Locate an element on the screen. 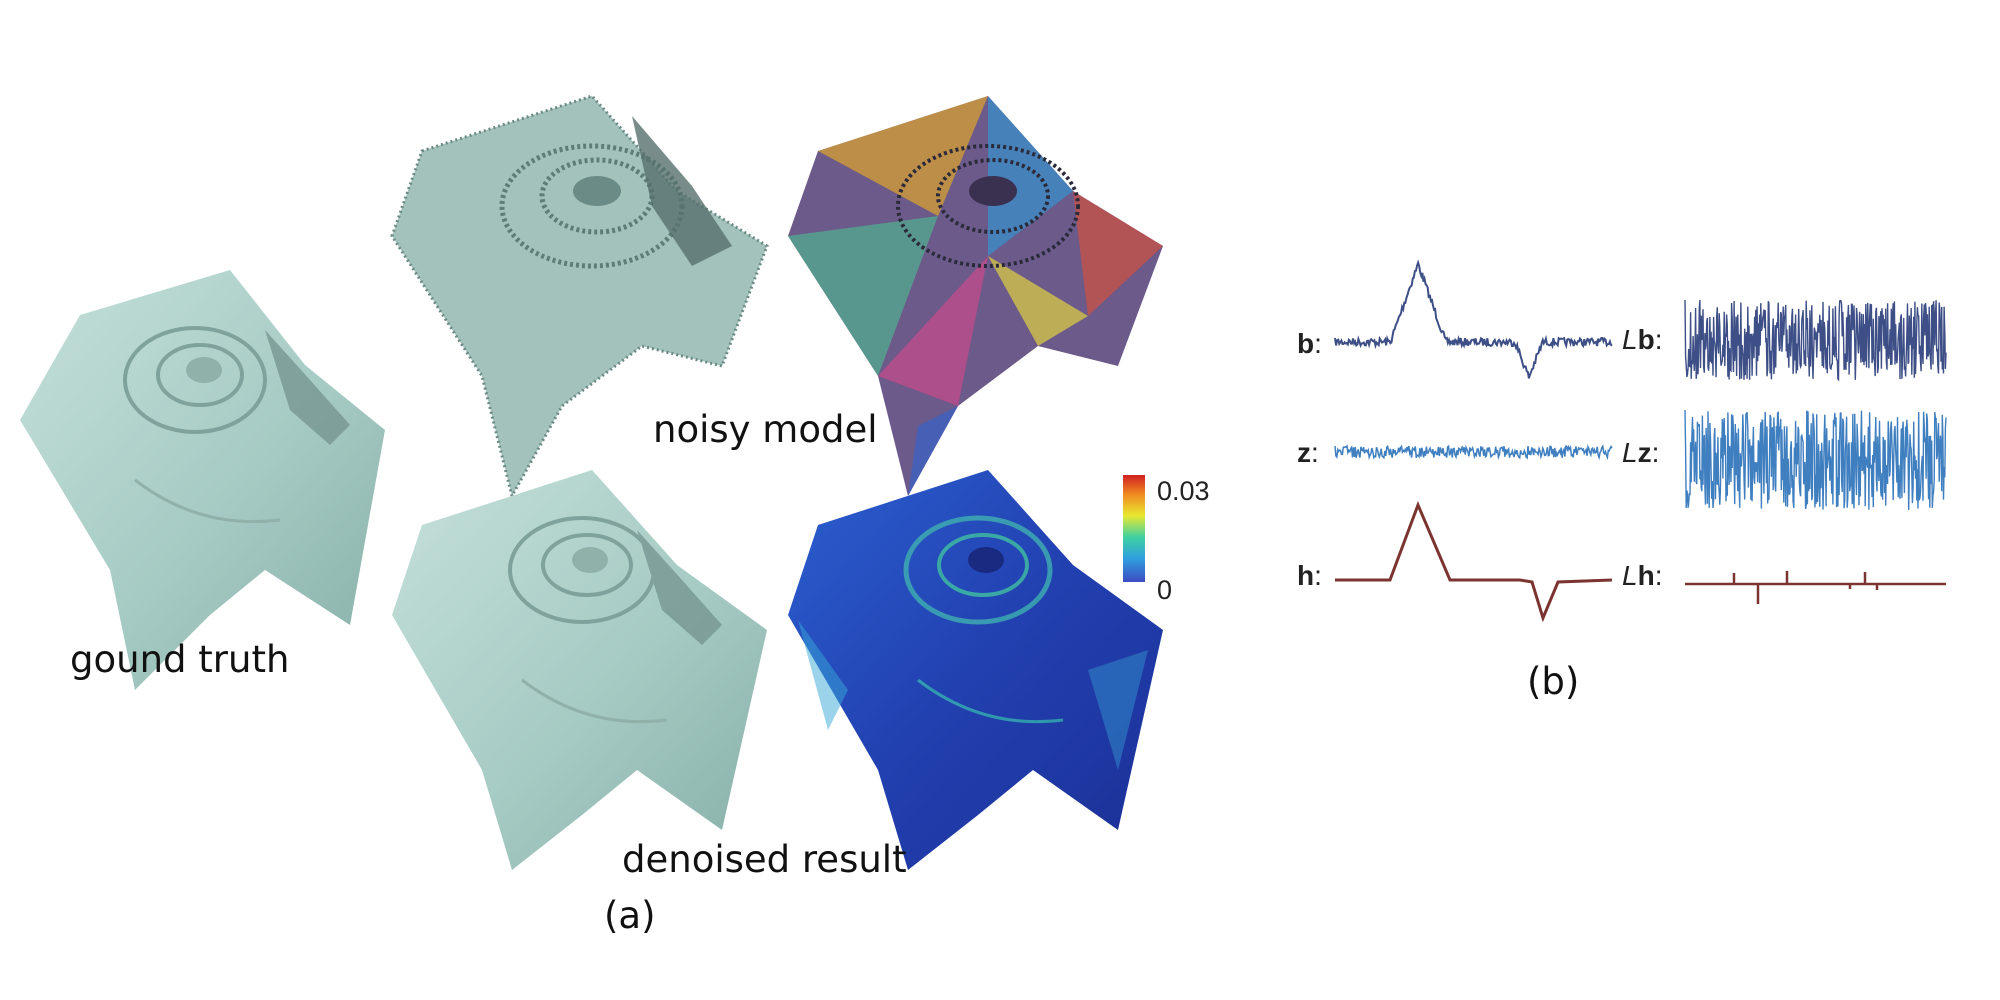 This screenshot has width=2000, height=1000. denoised-mesh is located at coordinates (579, 670).